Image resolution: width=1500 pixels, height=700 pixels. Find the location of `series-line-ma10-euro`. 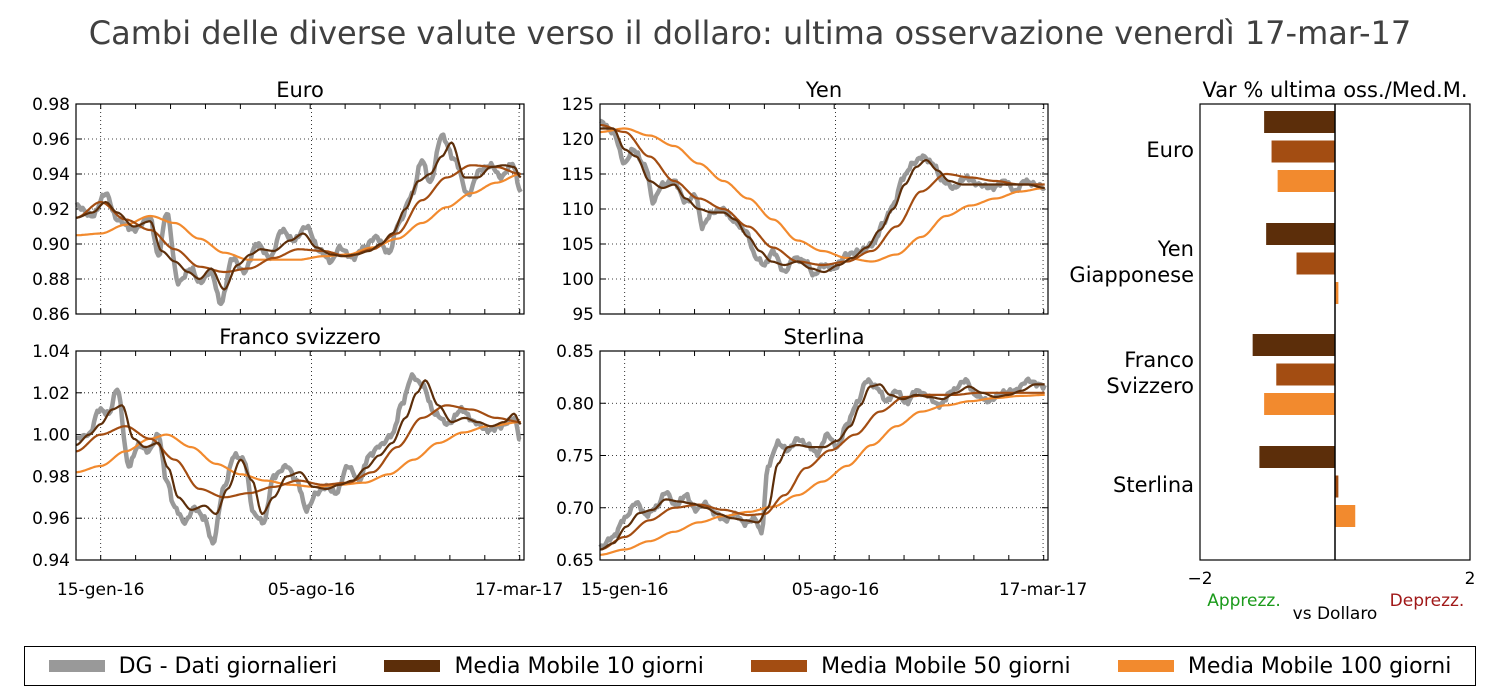

series-line-ma10-euro is located at coordinates (298, 216).